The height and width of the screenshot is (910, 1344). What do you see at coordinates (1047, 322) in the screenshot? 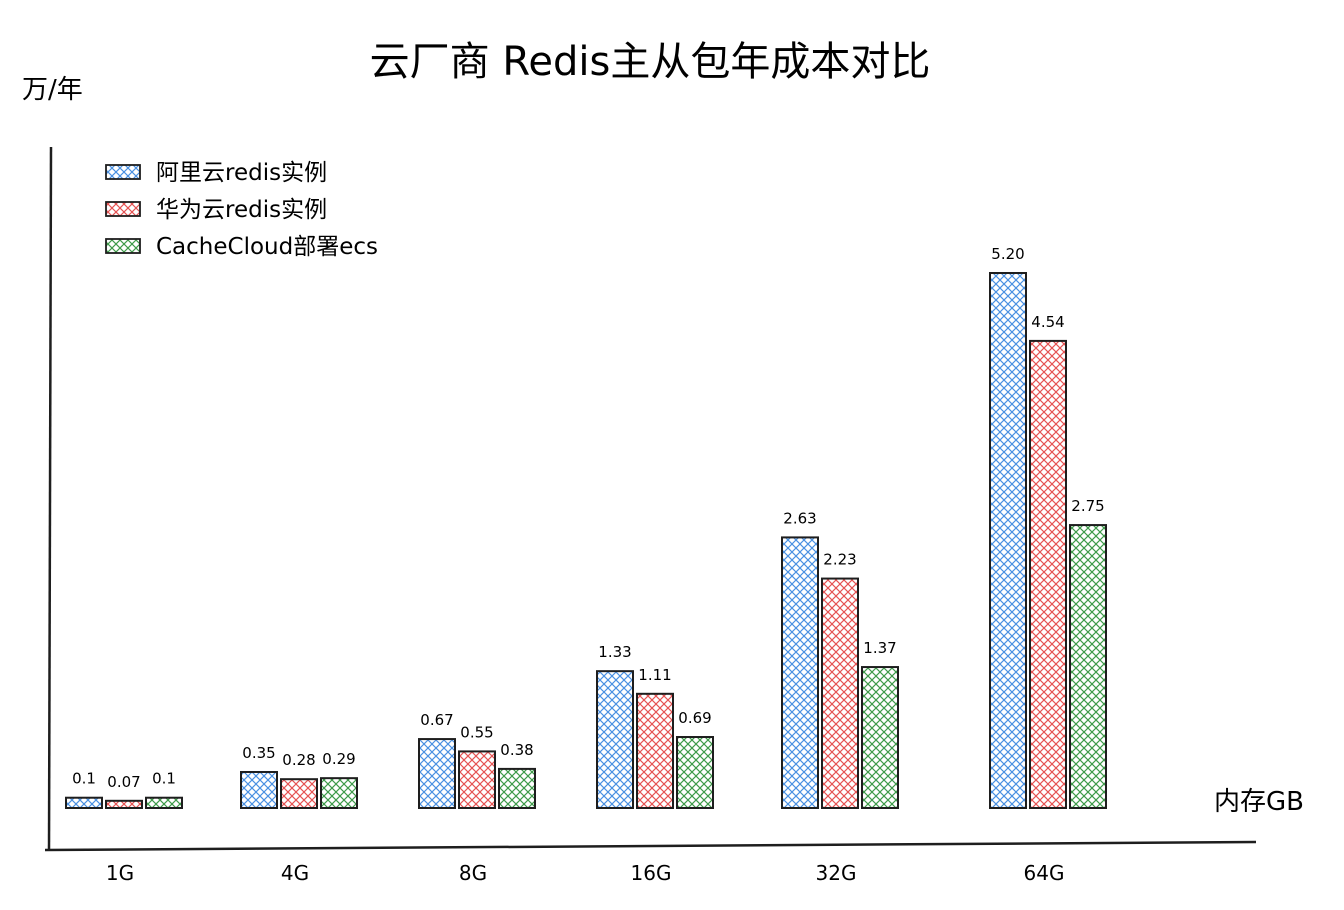
I see `value-label-64g-series-1: 4.54` at bounding box center [1047, 322].